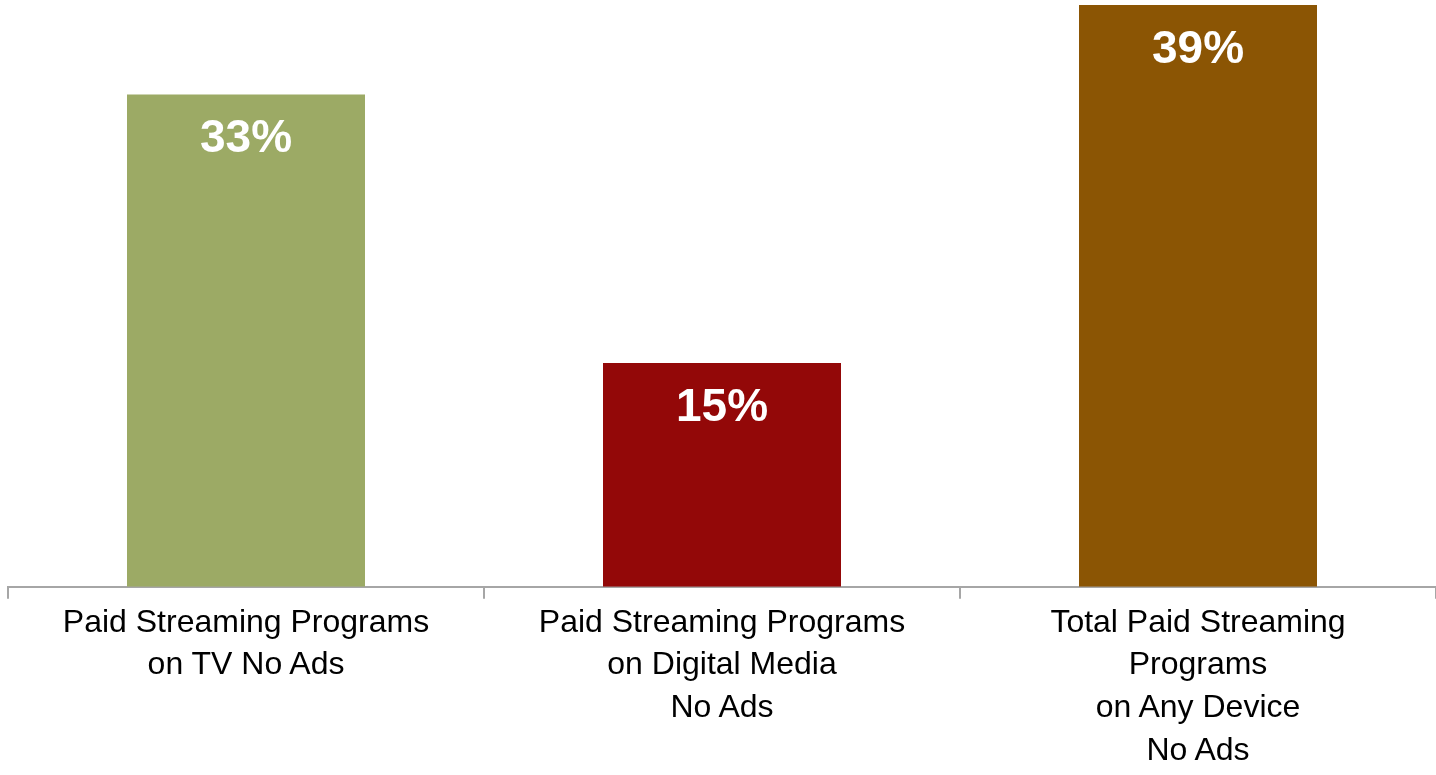  I want to click on data-label: 39%, so click(1198, 46).